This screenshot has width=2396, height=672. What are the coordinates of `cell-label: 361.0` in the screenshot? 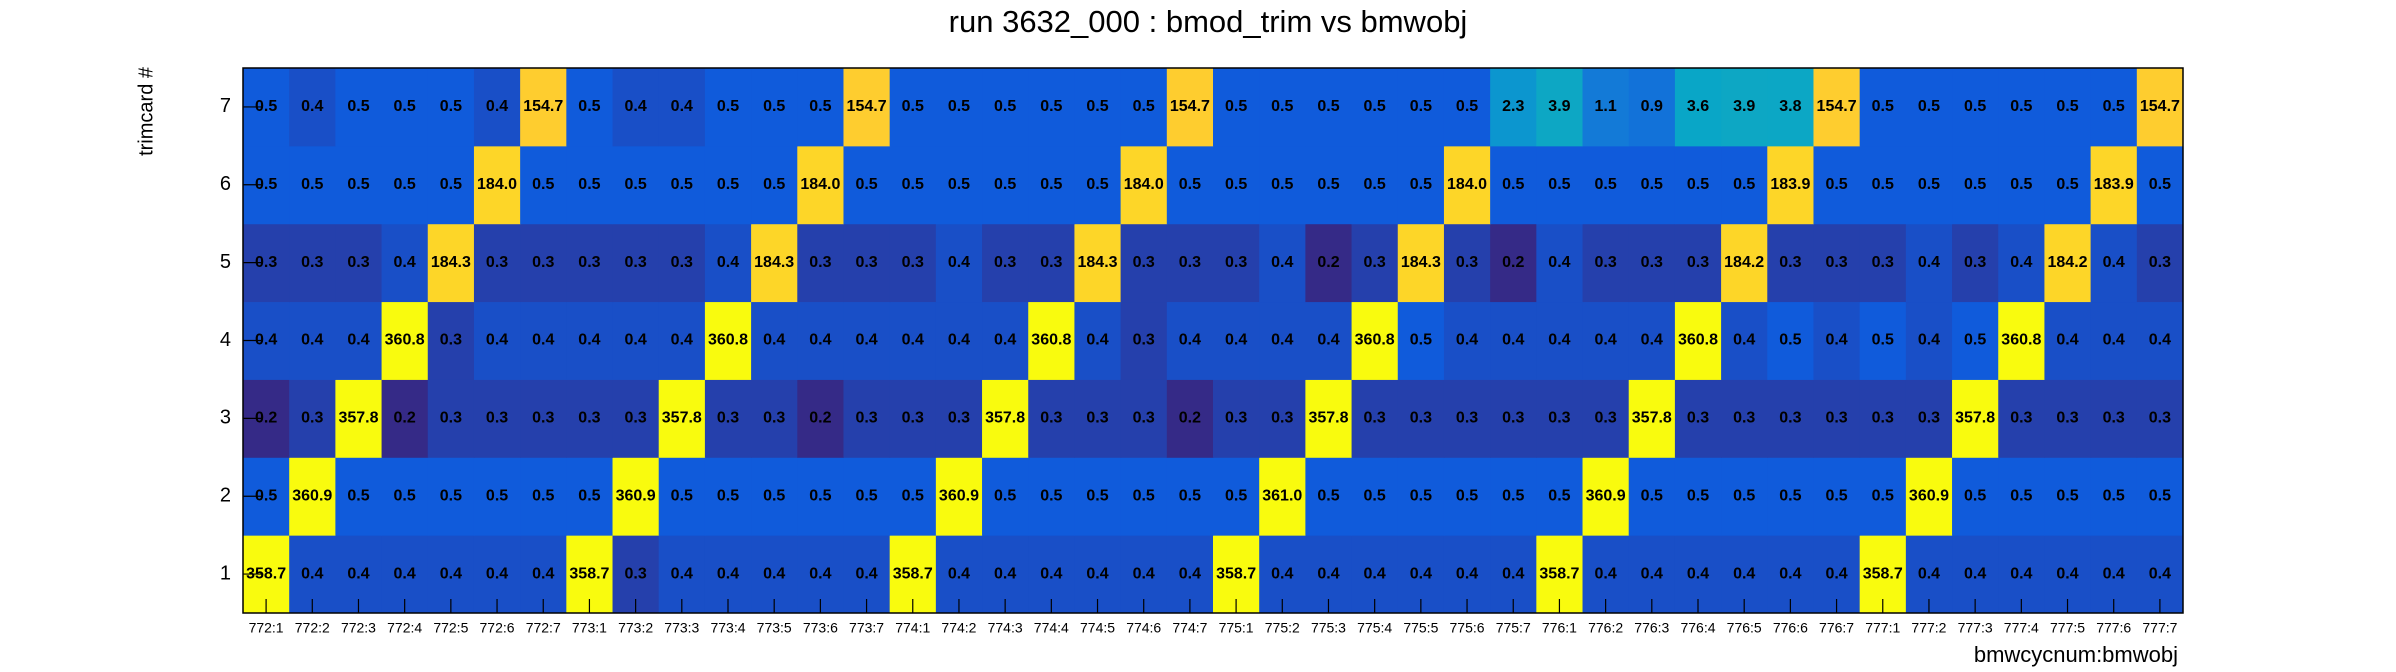 It's located at (1282, 495).